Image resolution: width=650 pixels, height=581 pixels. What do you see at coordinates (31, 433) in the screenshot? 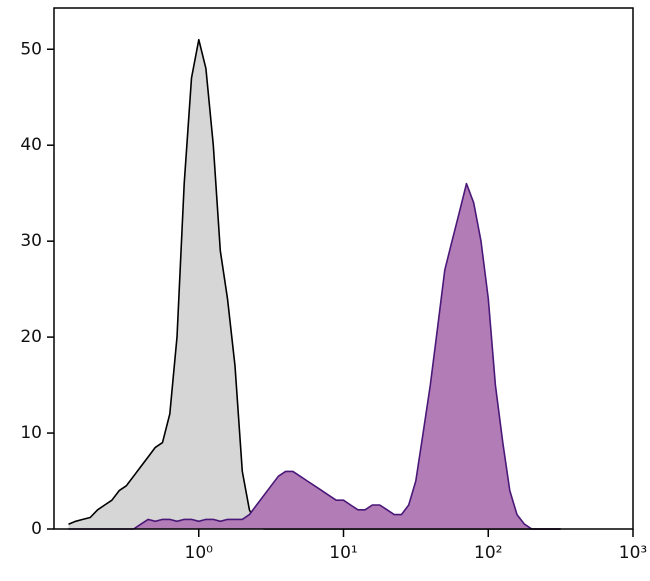
I see `y-tick-label: 10` at bounding box center [31, 433].